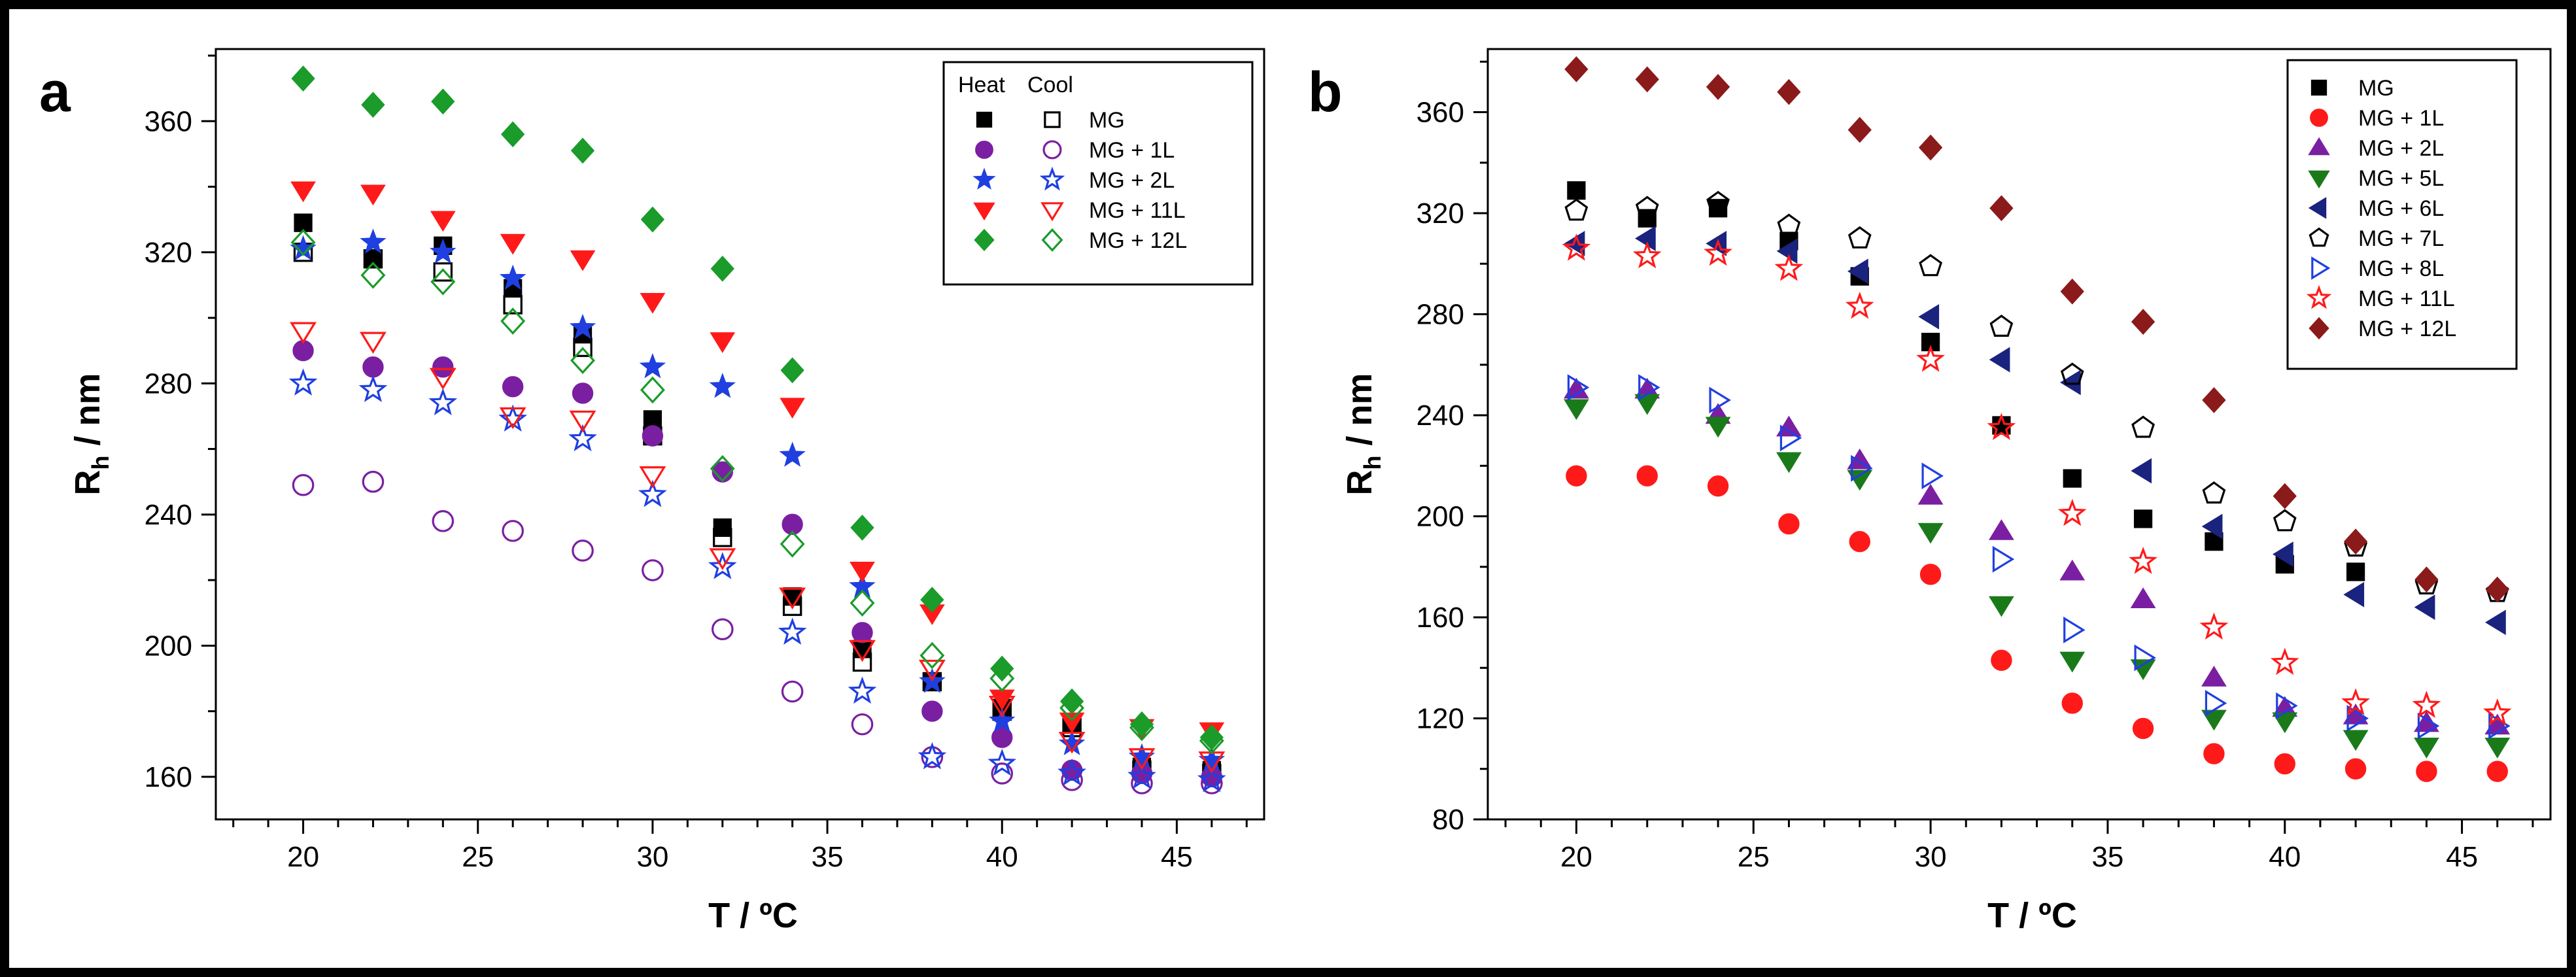 This screenshot has width=2576, height=977. What do you see at coordinates (1576, 857) in the screenshot?
I see `x-tick-label: 20` at bounding box center [1576, 857].